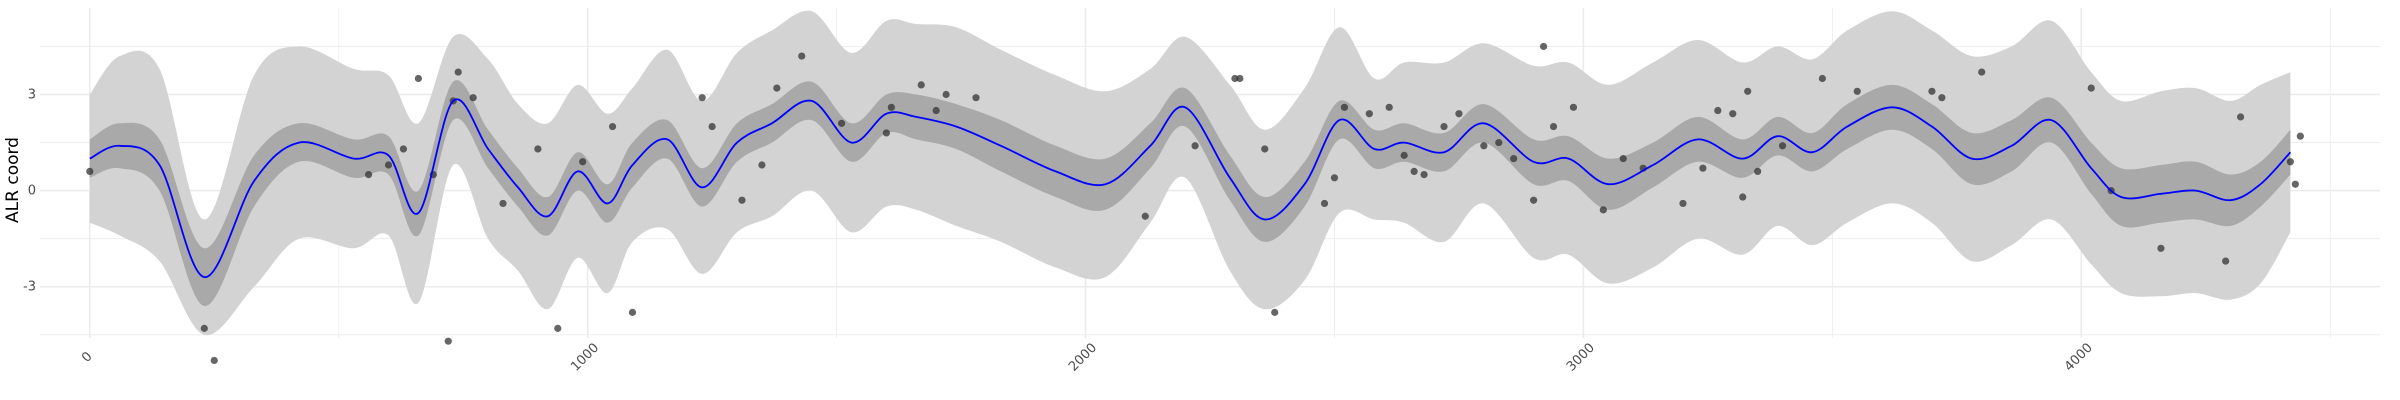 The width and height of the screenshot is (2400, 400). Describe the element at coordinates (1083, 358) in the screenshot. I see `x-tick-label: 2000` at that location.